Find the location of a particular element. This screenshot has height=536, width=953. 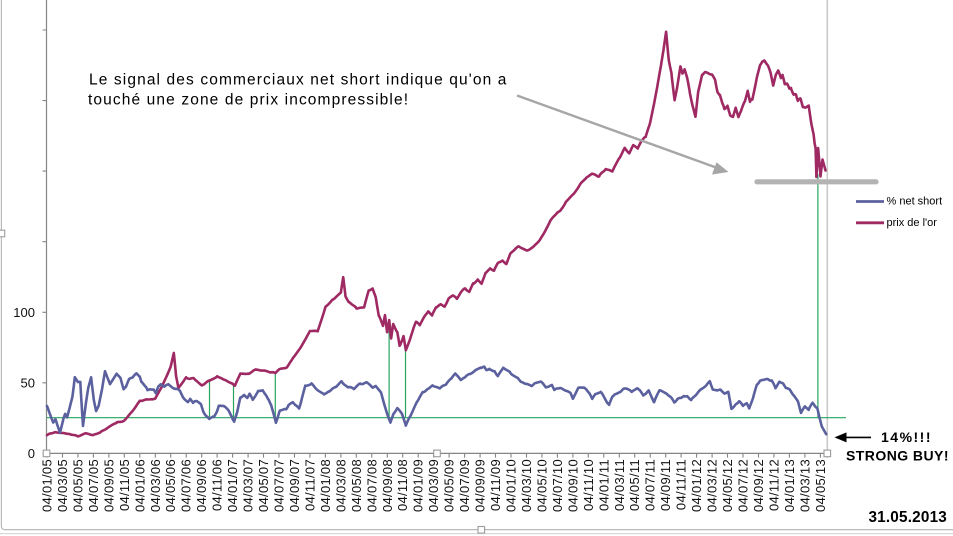

svg-text: 04/03/07 is located at coordinates (248, 485).